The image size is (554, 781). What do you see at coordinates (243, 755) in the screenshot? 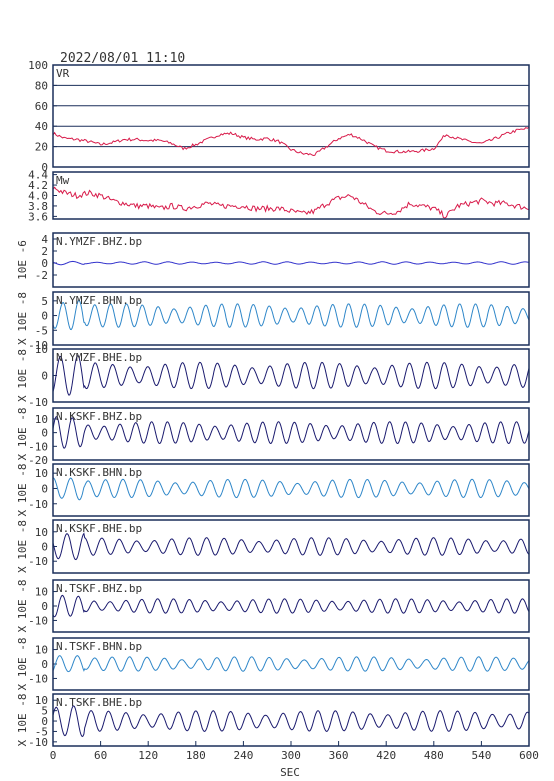
I see `x-tick-label: 240` at bounding box center [243, 755].